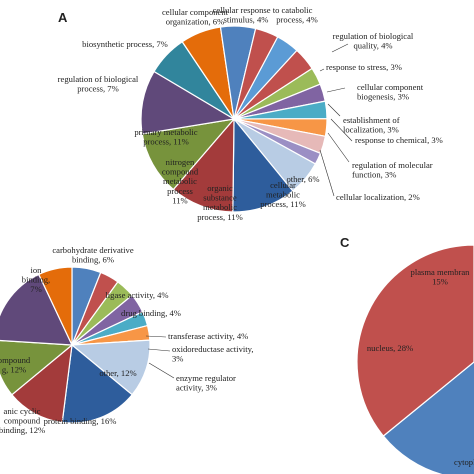 The height and width of the screenshot is (474, 474). Describe the element at coordinates (464, 462) in the screenshot. I see `slice-label: cytoplas` at that location.